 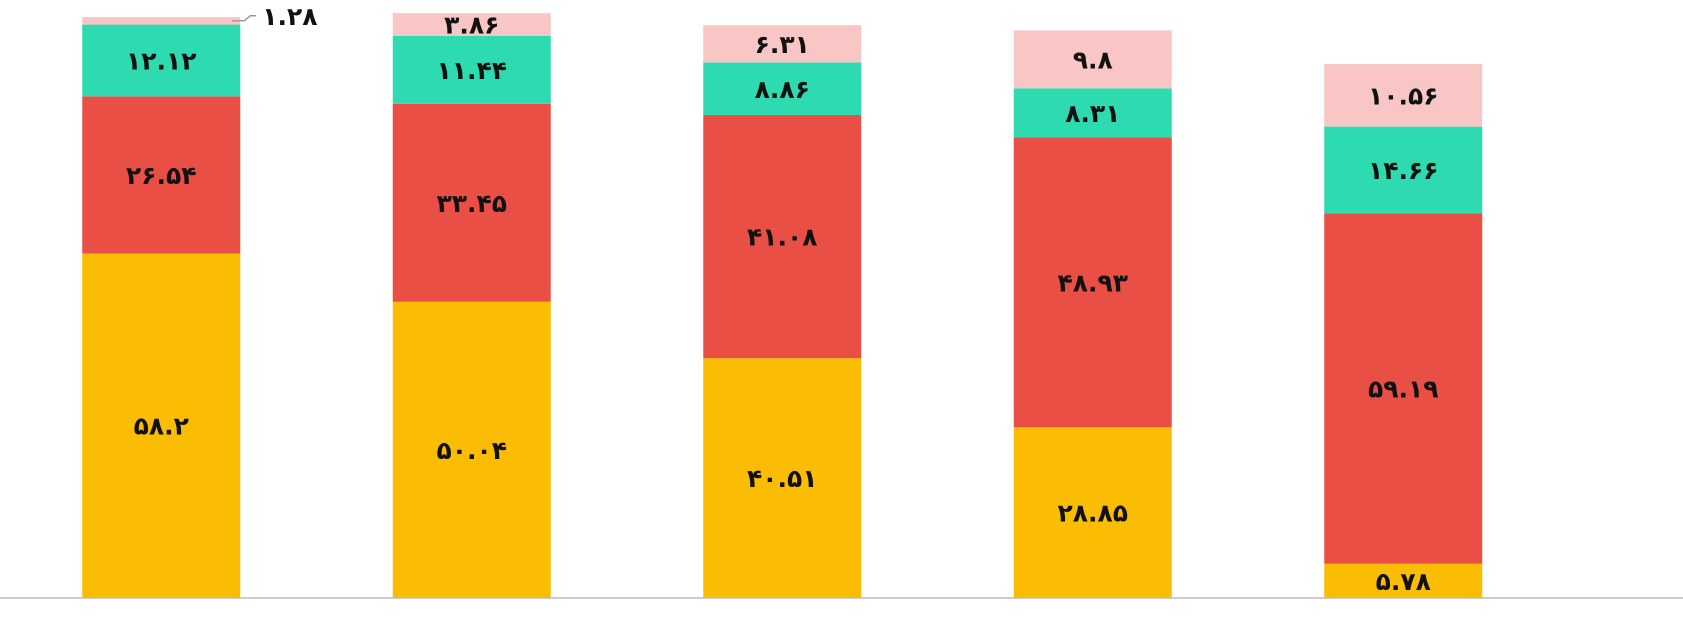 I want to click on data-label: ۵۰.۰۴, so click(x=471, y=450).